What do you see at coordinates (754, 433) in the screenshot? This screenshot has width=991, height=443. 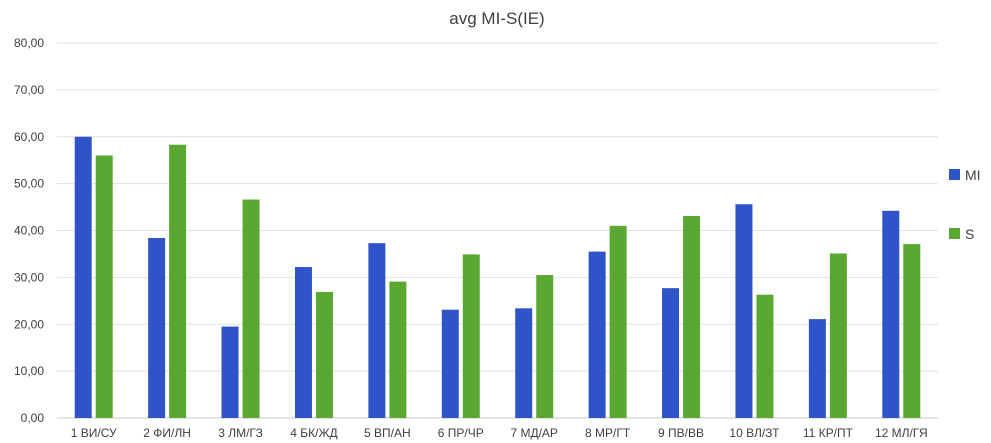 I see `x-tick-label: 10 ВЛ/ЗТ` at bounding box center [754, 433].